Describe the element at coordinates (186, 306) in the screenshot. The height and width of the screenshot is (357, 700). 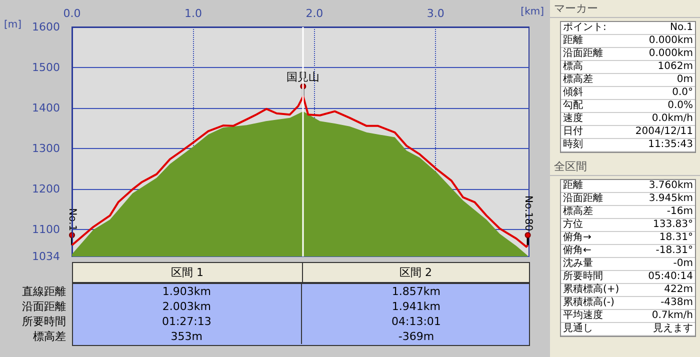
I see `text: 2.003km` at that location.